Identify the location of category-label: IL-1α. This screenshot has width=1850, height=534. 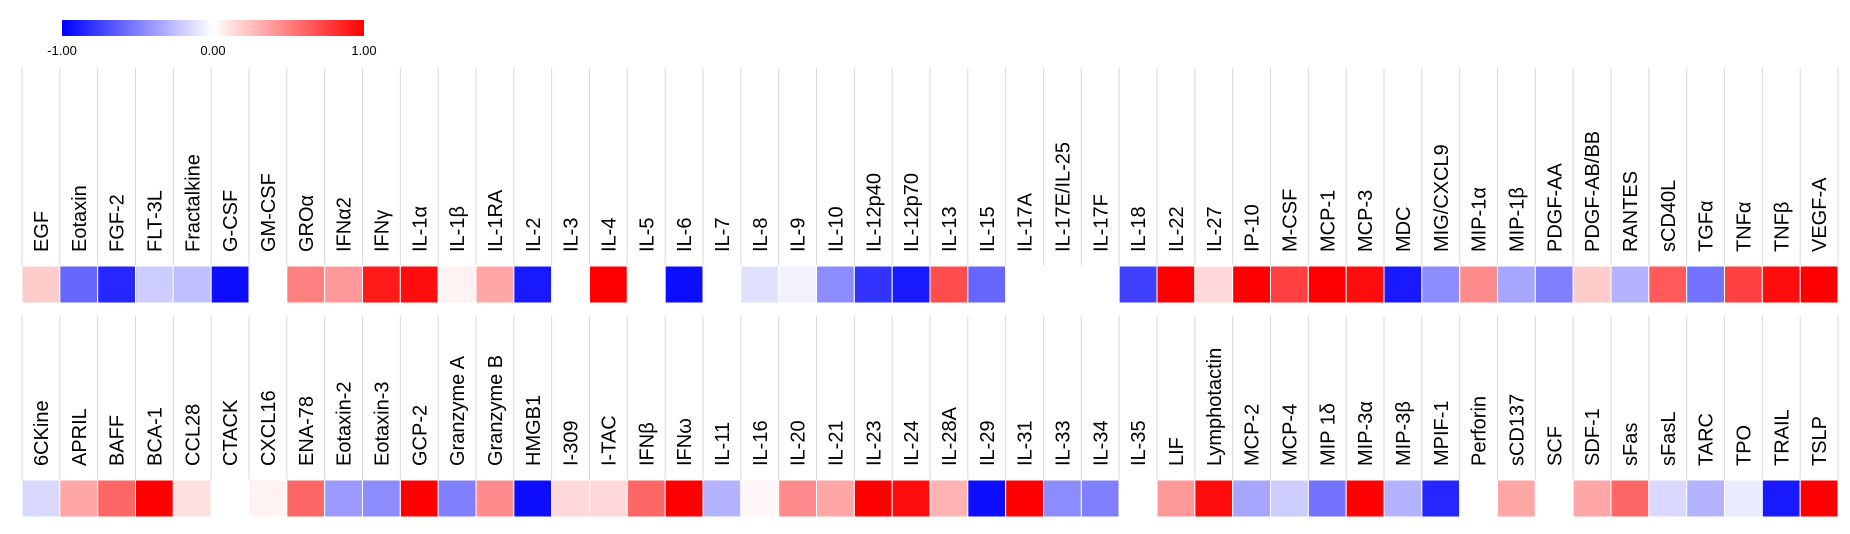
(420, 229).